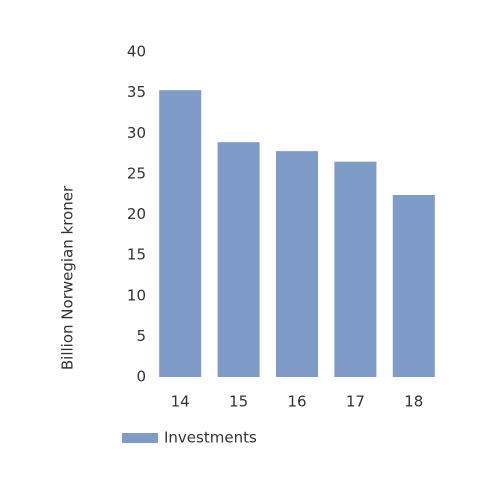 This screenshot has height=500, width=500. Describe the element at coordinates (141, 336) in the screenshot. I see `y-tick-label: 5` at that location.